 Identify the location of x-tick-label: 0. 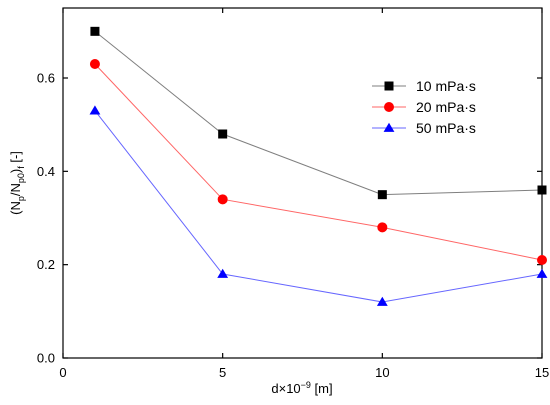
(62, 372).